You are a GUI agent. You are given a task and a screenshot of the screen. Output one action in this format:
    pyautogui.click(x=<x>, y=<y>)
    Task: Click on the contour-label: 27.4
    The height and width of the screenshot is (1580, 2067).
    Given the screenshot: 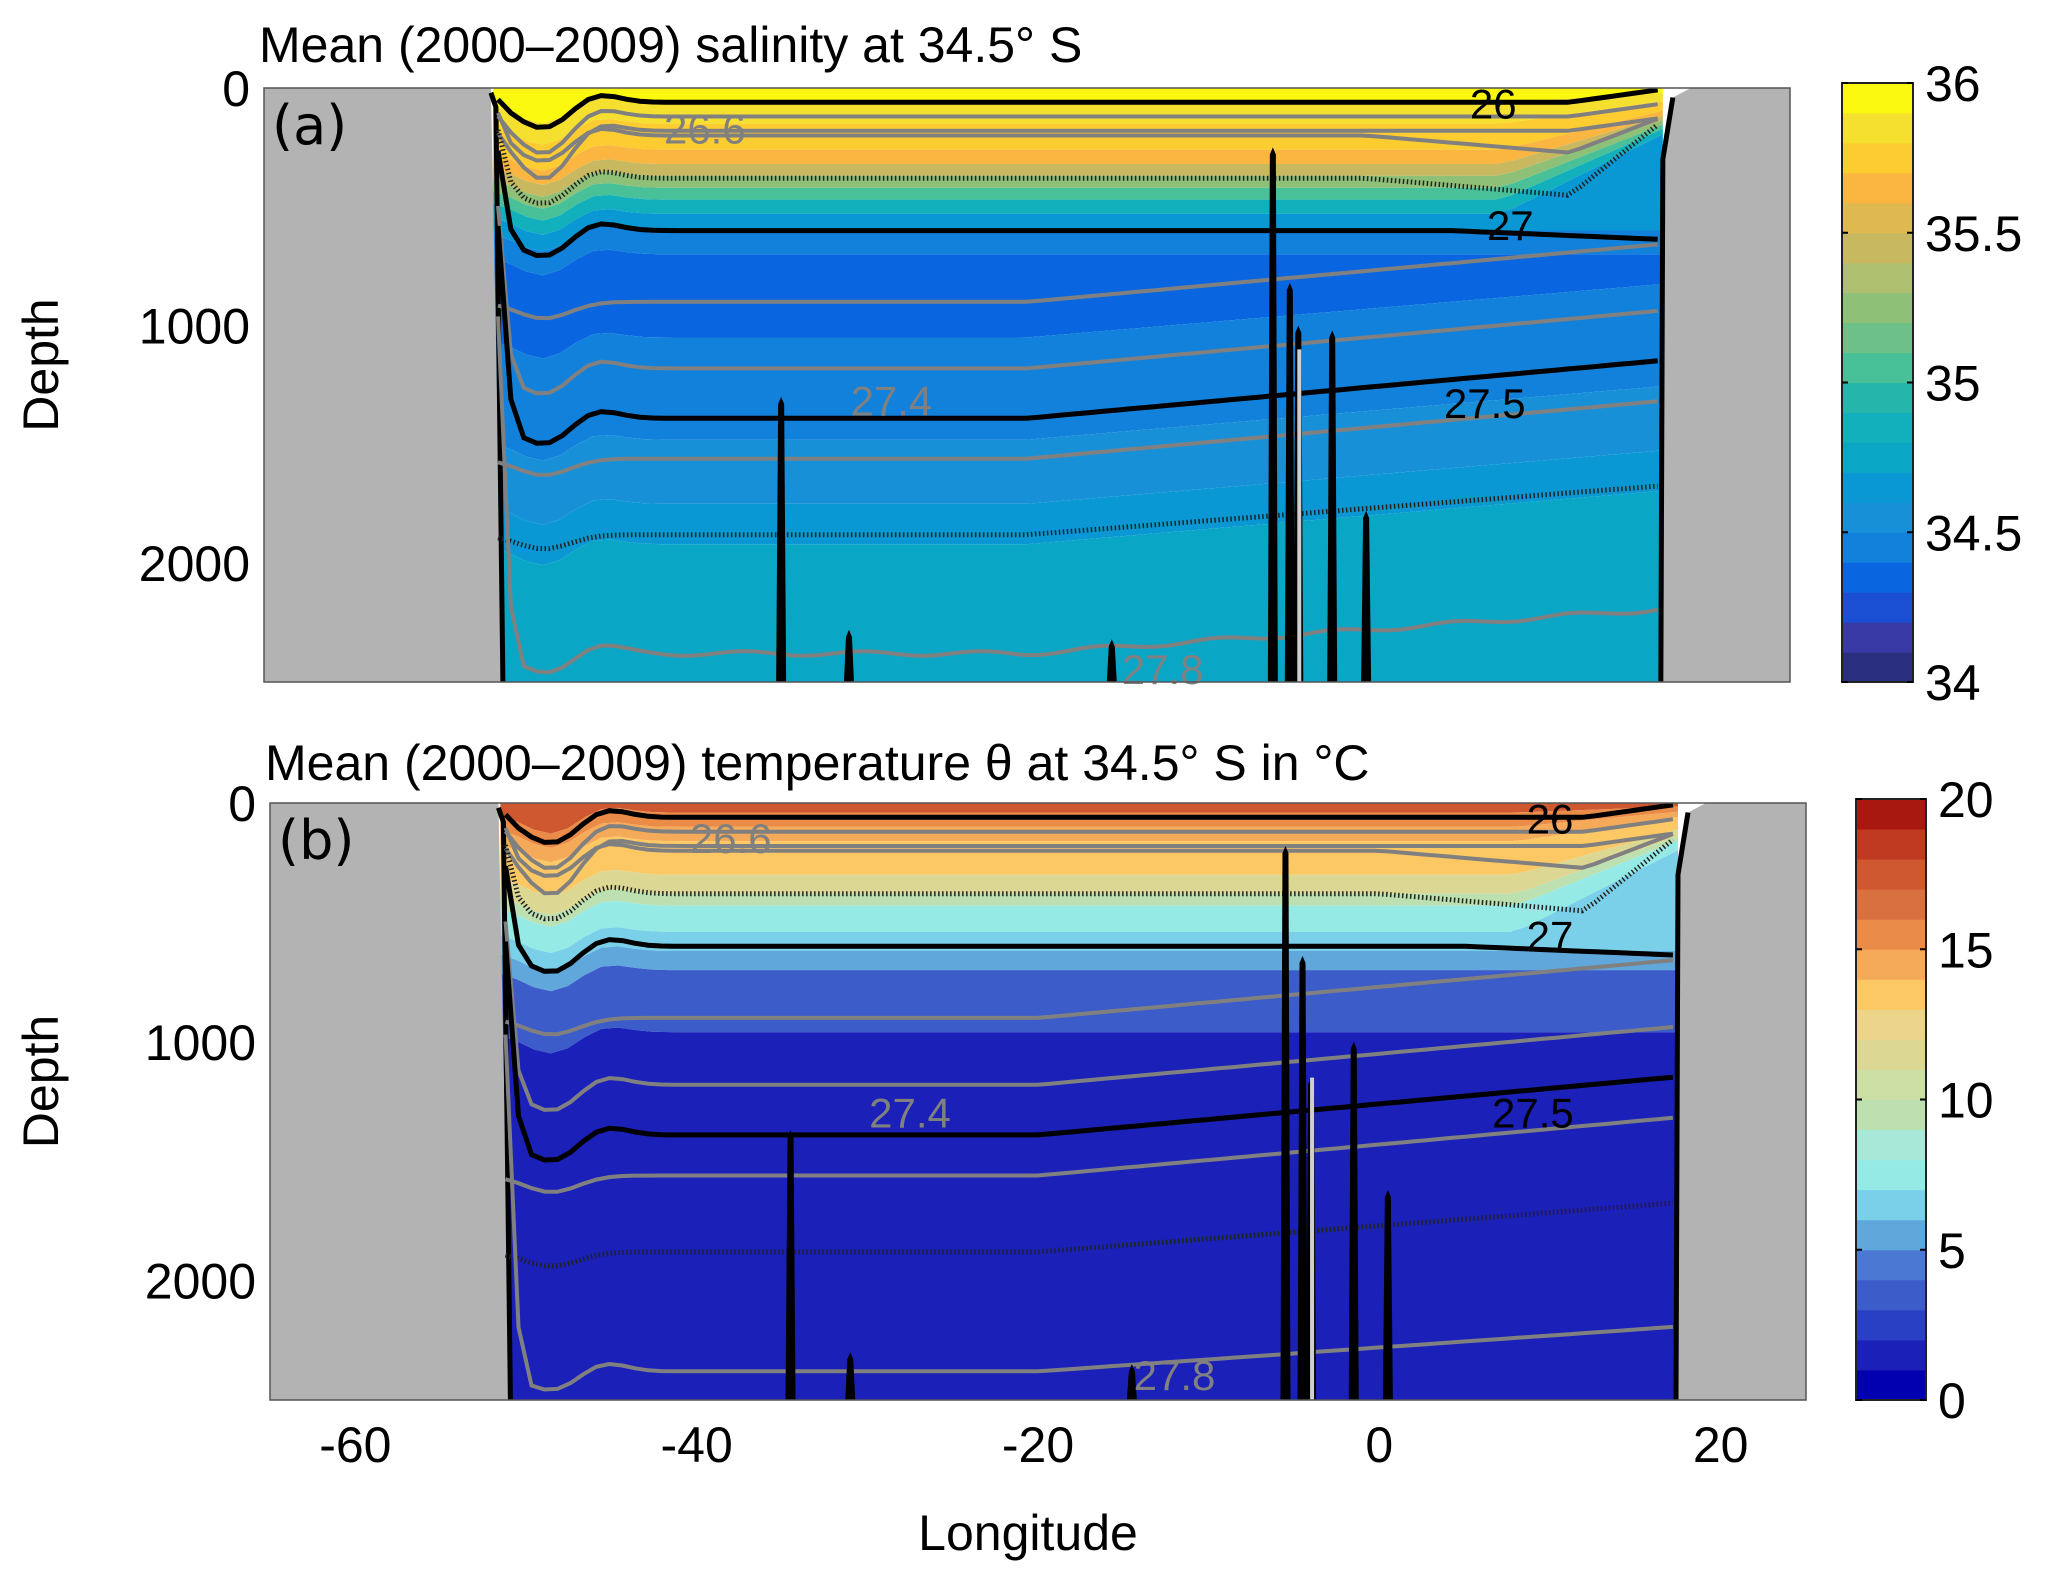 What is the action you would take?
    pyautogui.click(x=891, y=401)
    